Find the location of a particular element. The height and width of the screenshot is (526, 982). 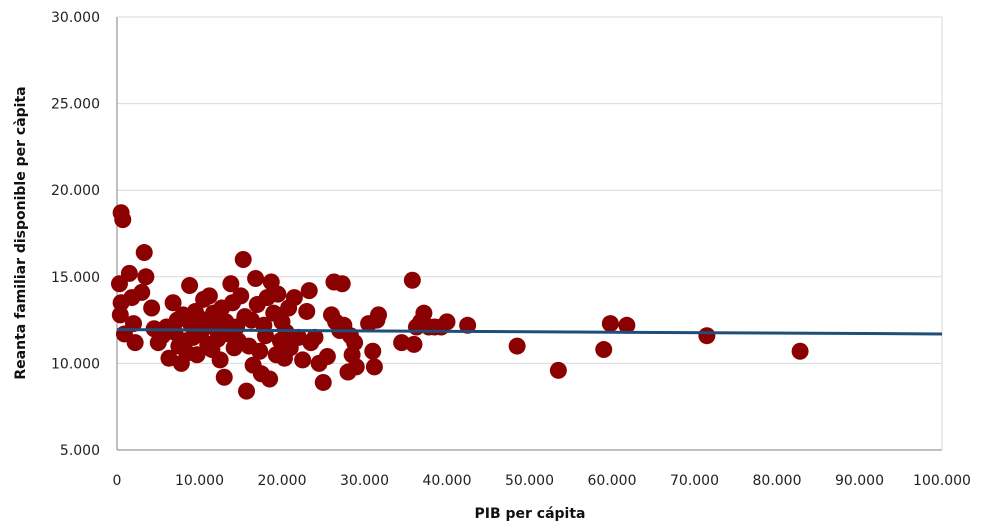

y-tick-label: 25.000 is located at coordinates (75, 105).